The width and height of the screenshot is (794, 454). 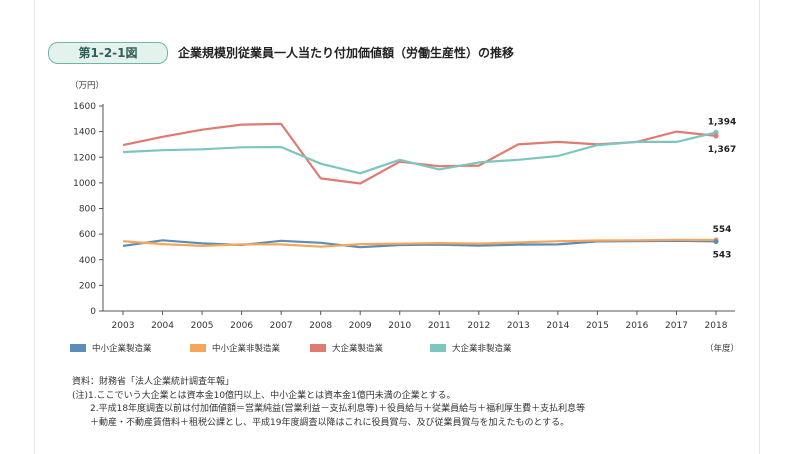 I want to click on y-axis-unit-label: （万円）, so click(x=87, y=85).